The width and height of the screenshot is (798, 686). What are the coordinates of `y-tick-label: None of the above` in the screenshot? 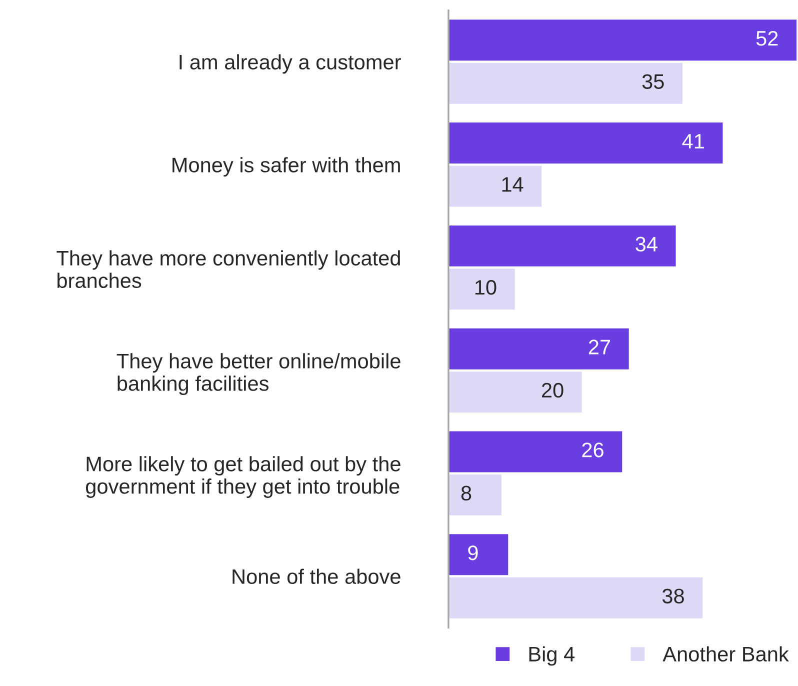 It's located at (316, 576).